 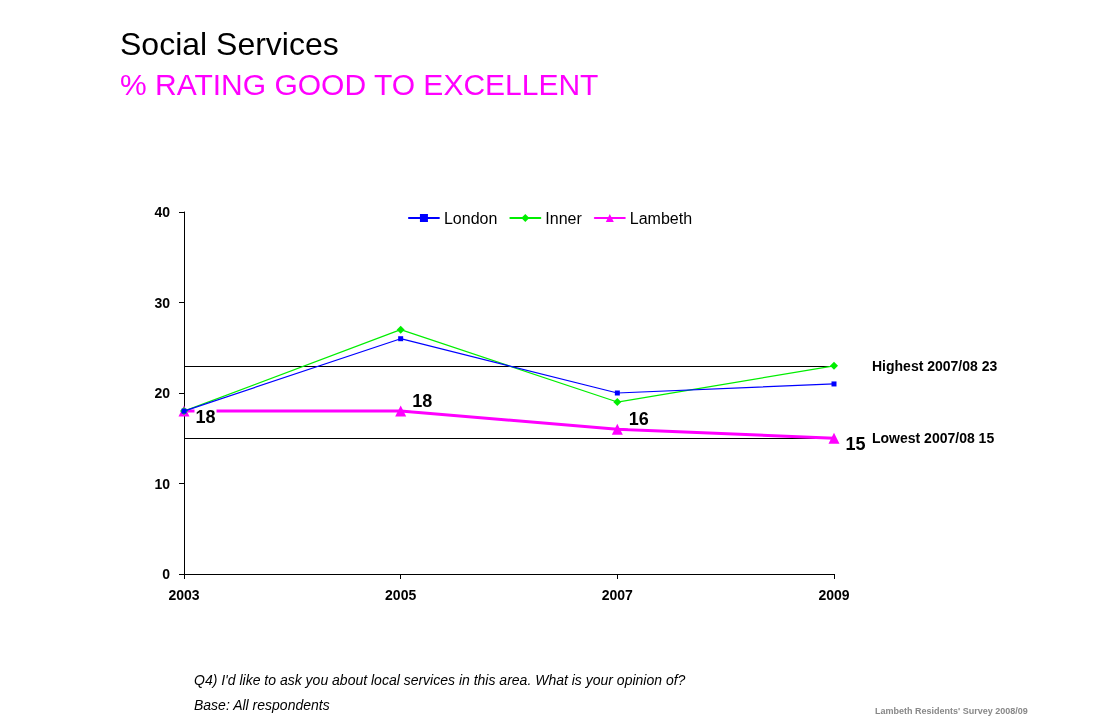 What do you see at coordinates (162, 483) in the screenshot?
I see `y-tick-label: 10` at bounding box center [162, 483].